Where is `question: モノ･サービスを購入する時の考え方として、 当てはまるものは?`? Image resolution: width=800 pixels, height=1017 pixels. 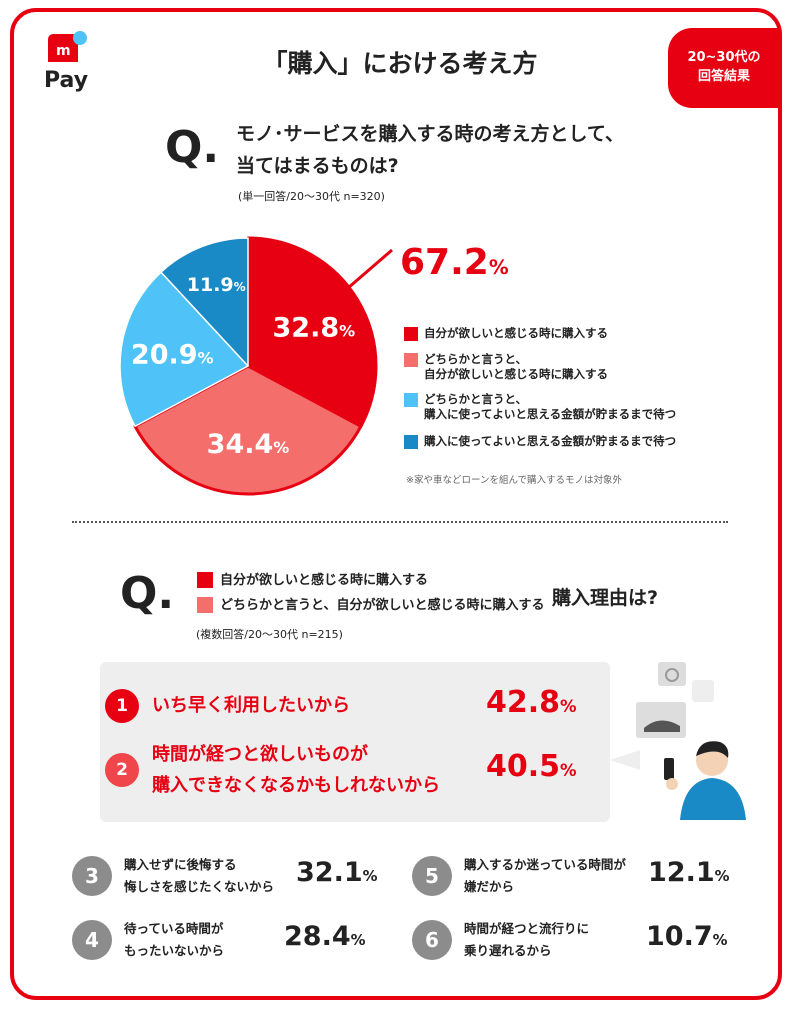
question: モノ･サービスを購入する時の考え方として、 当てはまるものは? is located at coordinates (430, 150).